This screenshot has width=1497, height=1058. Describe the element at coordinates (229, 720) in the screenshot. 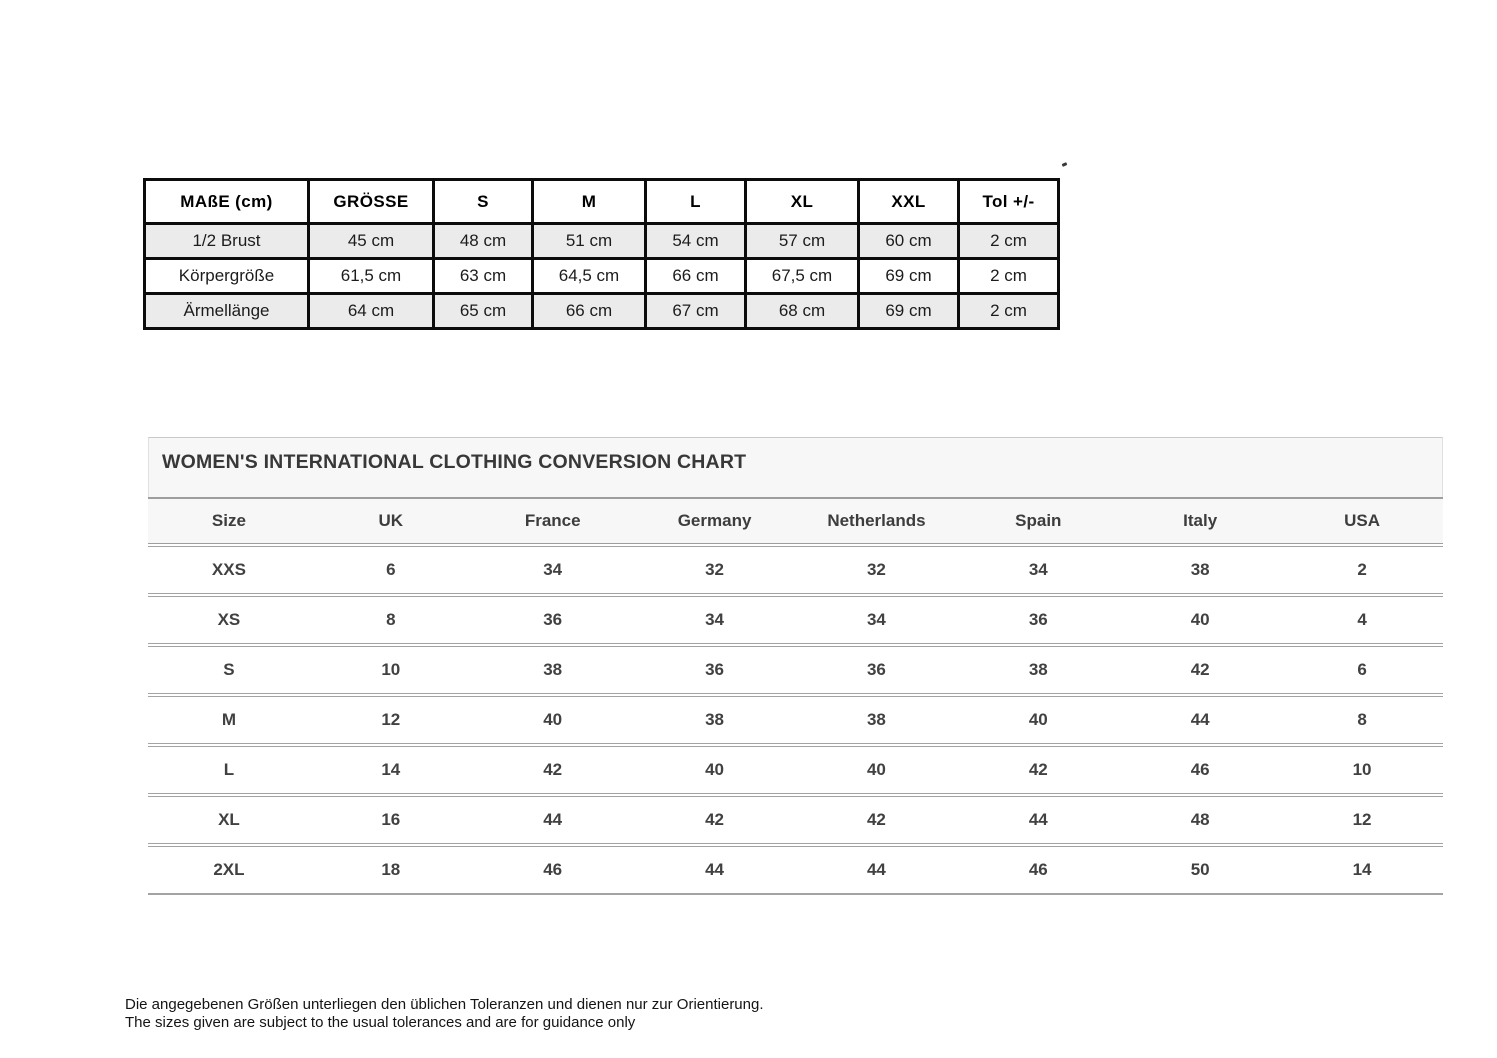

I see `size-label: M` at that location.